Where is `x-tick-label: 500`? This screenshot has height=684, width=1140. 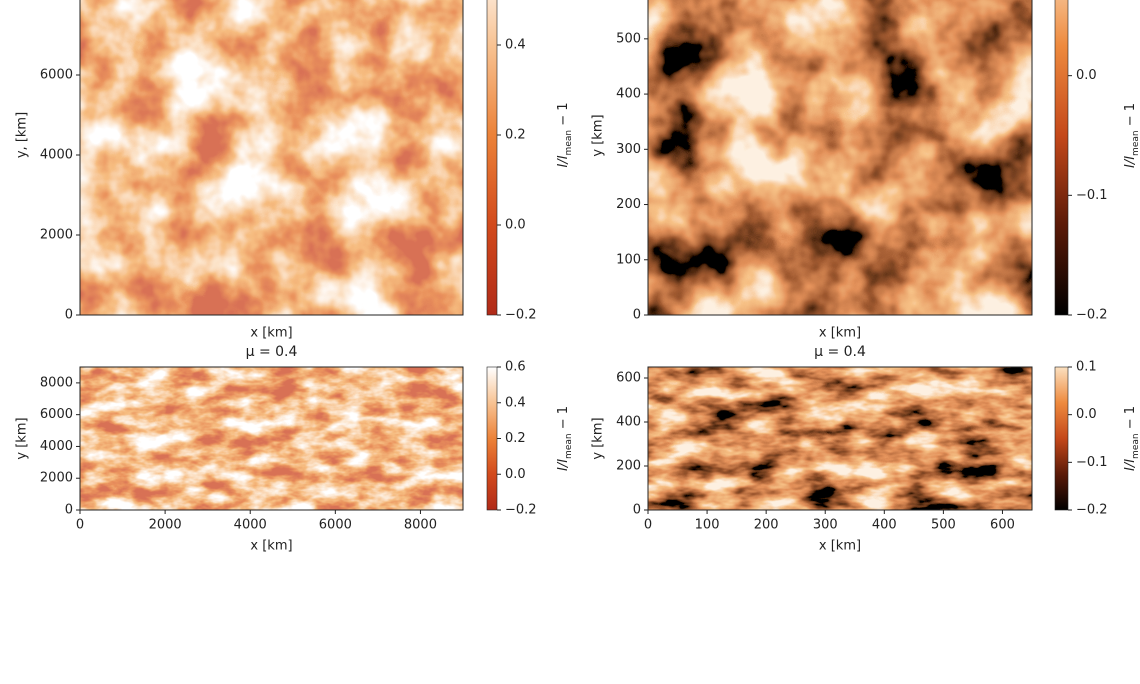
x-tick-label: 500 is located at coordinates (943, 525).